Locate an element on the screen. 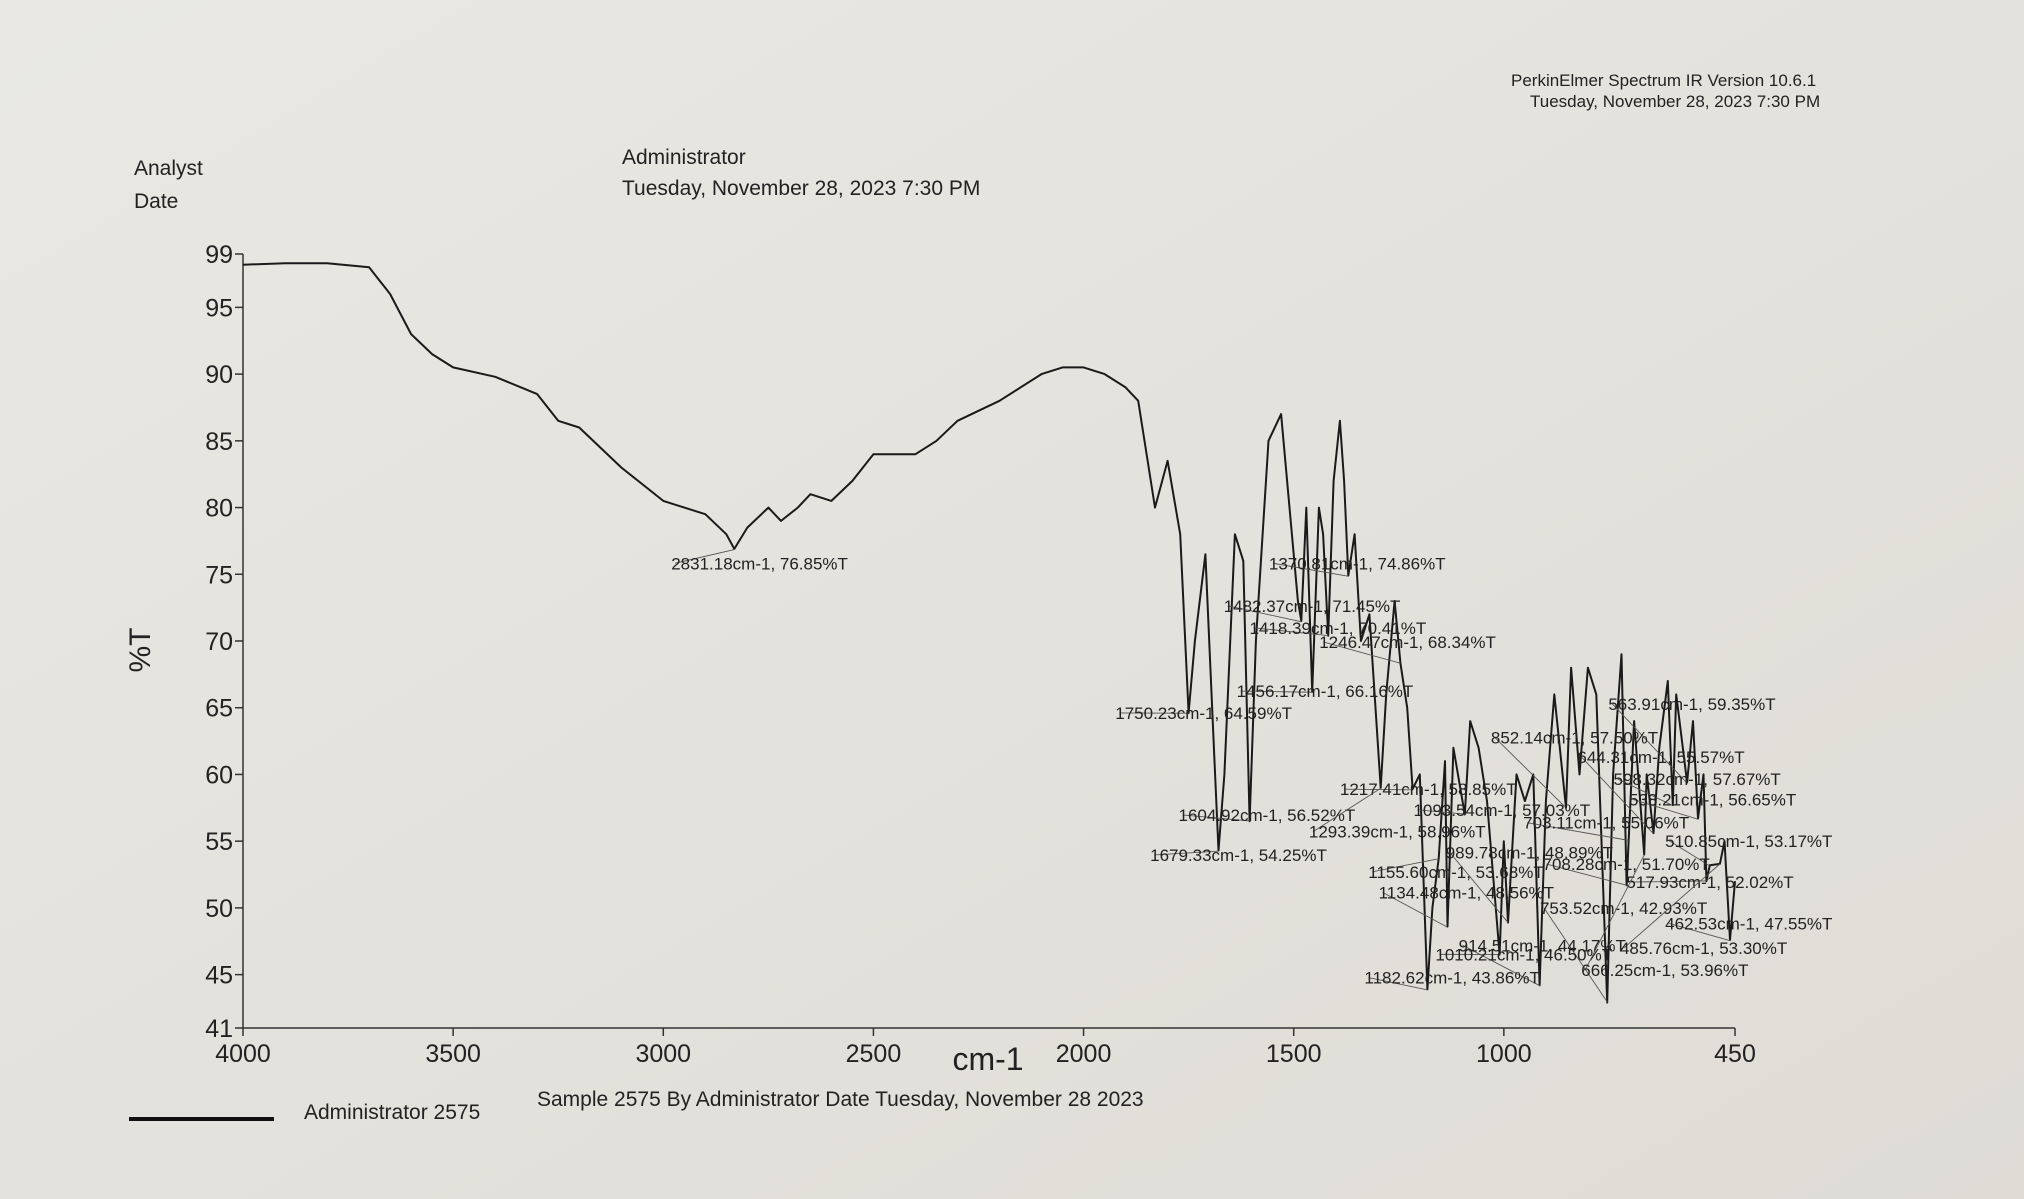  x-tick-label: 450 is located at coordinates (1735, 1054).